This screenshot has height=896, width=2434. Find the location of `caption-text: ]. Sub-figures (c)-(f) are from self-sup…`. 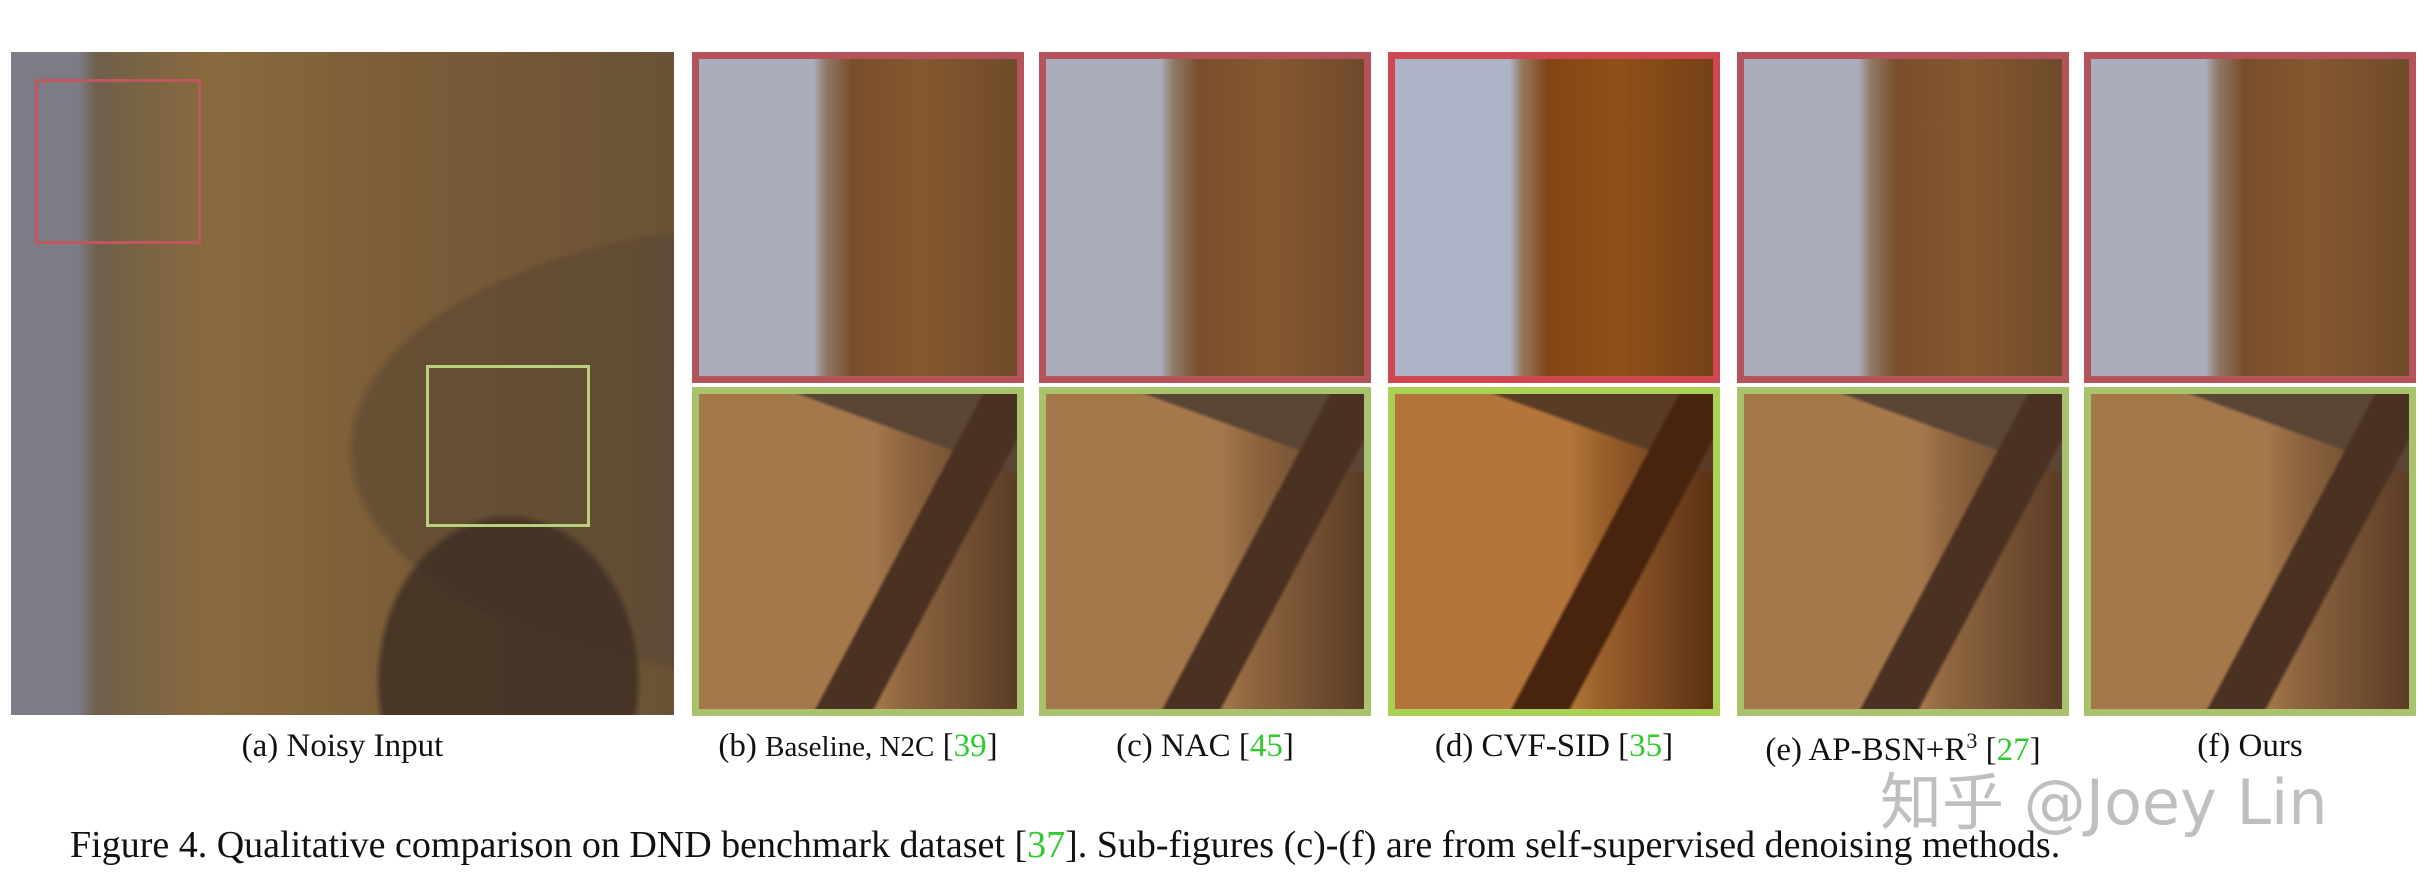

caption-text: ]. Sub-figures (c)-(f) are from self-sup… is located at coordinates (1563, 845).